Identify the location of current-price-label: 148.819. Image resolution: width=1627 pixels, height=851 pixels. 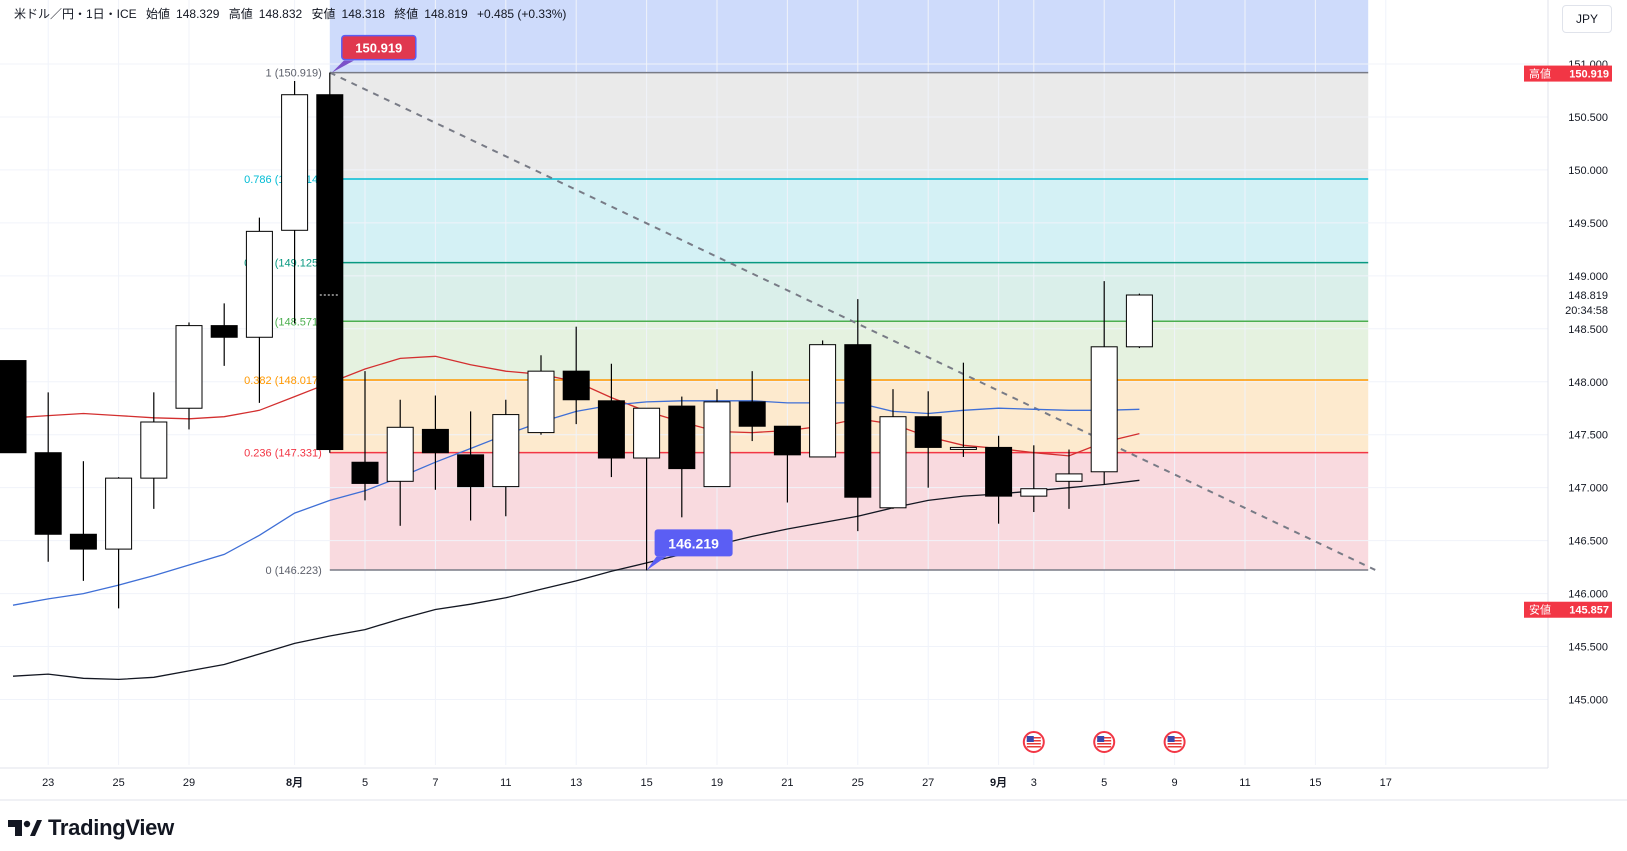
(1588, 296).